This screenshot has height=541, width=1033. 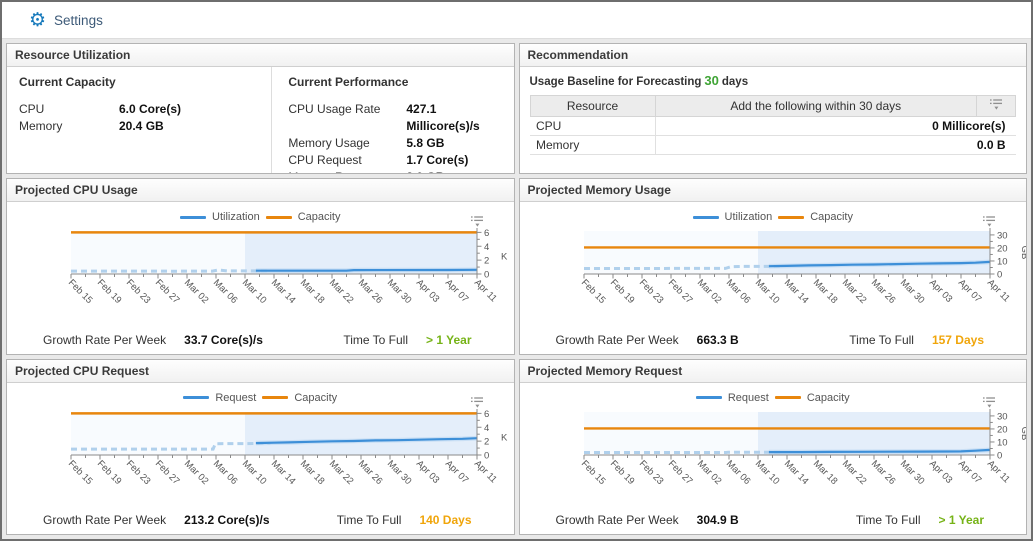 I want to click on time-to-full-label: Time To Full, so click(x=375, y=339).